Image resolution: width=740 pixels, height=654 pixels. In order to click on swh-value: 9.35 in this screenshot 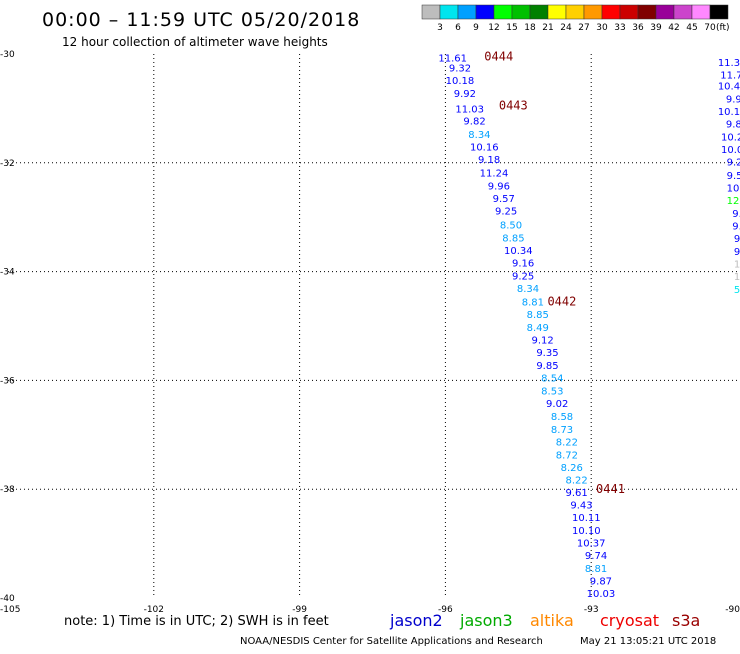, I will do `click(547, 353)`.